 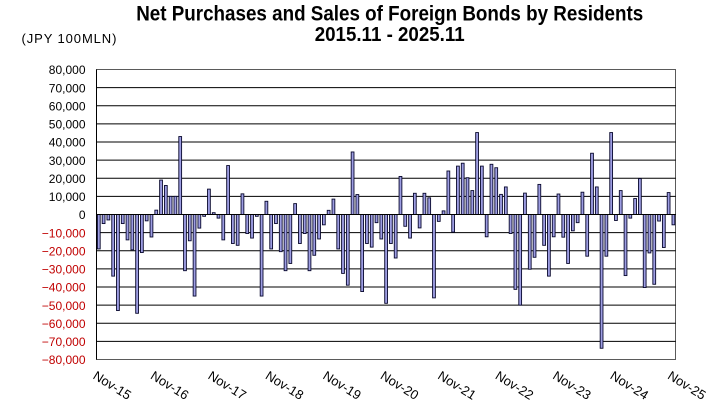 I want to click on svg-text: −70,000, so click(x=64, y=342).